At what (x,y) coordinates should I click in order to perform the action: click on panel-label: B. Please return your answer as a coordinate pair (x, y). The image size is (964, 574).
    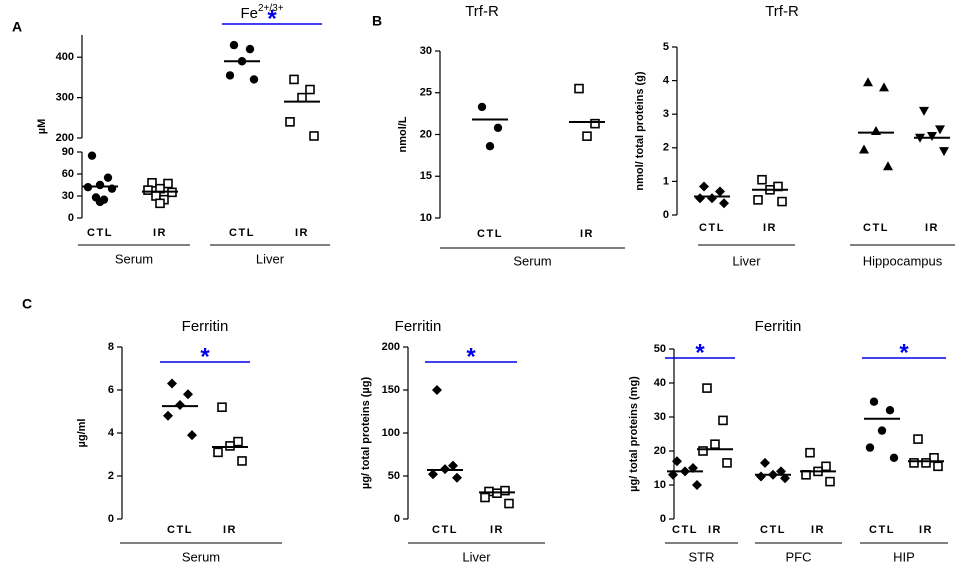
    Looking at the image, I should click on (377, 21).